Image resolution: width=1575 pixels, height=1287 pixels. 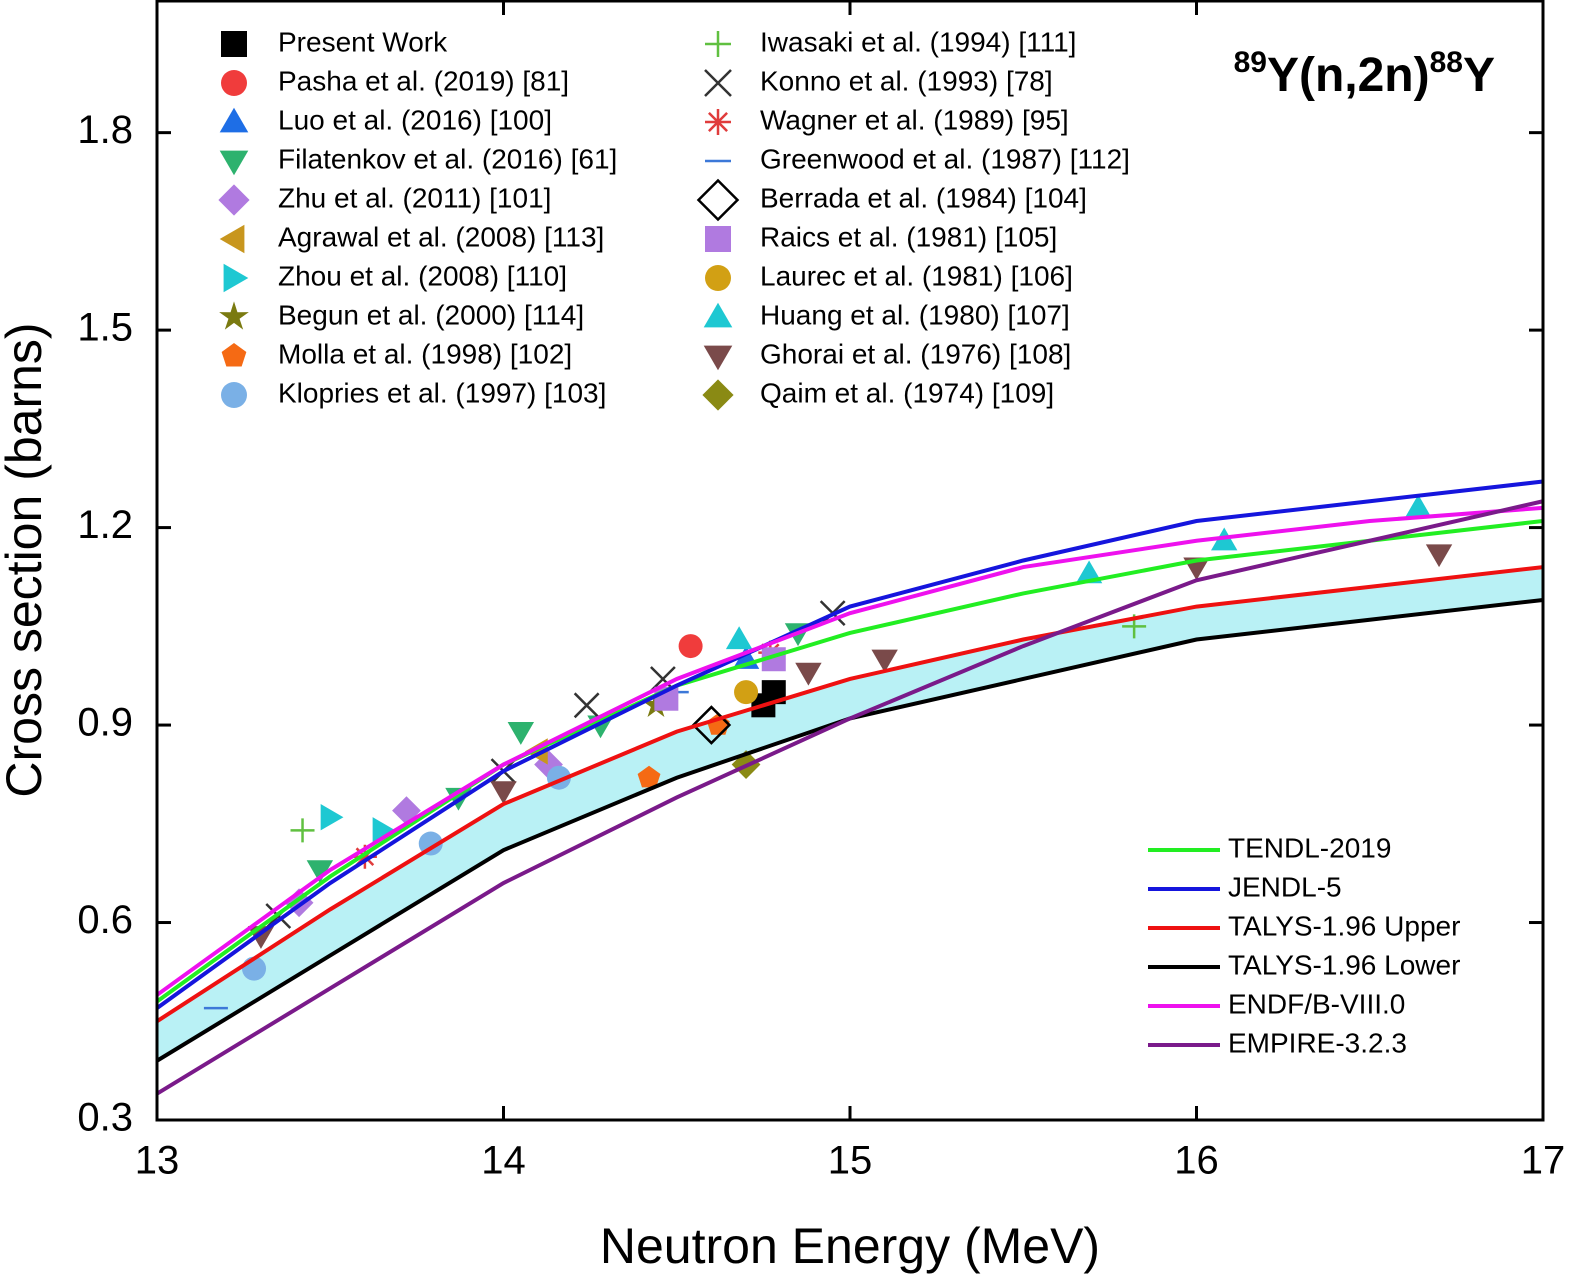 What do you see at coordinates (105, 723) in the screenshot?
I see `y-tick-label: 0.9` at bounding box center [105, 723].